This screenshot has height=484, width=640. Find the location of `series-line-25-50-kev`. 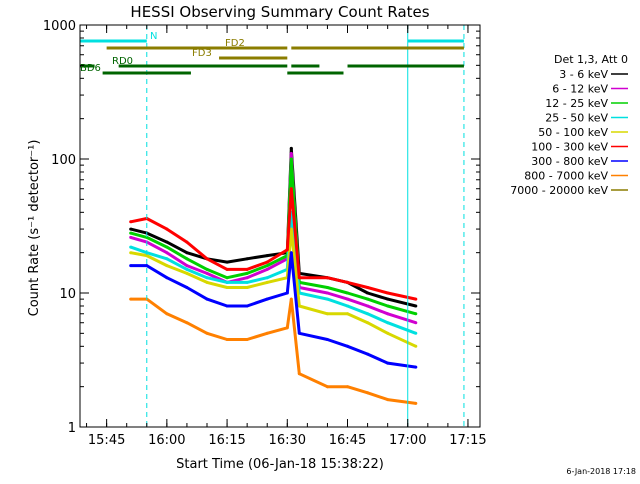

series-line-25-50-kev is located at coordinates (273, 272).